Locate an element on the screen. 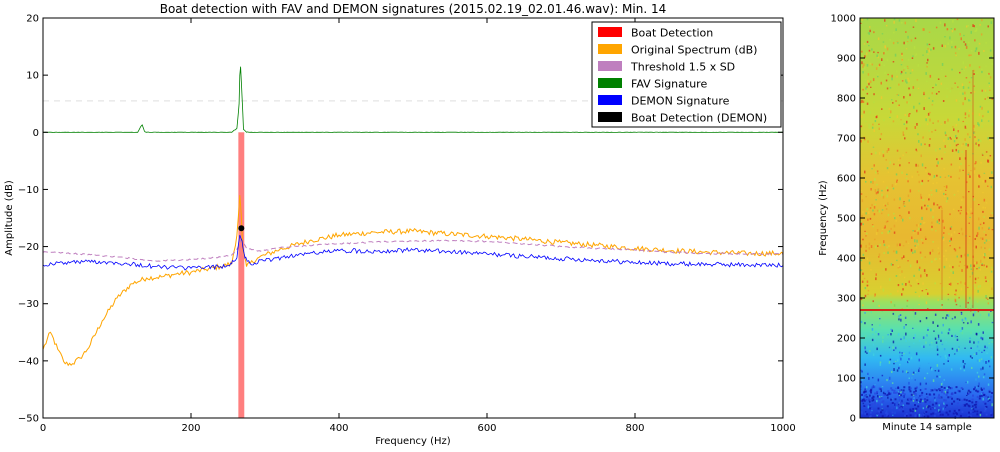 The width and height of the screenshot is (1000, 452). x-tick-label: 200 is located at coordinates (190, 428).